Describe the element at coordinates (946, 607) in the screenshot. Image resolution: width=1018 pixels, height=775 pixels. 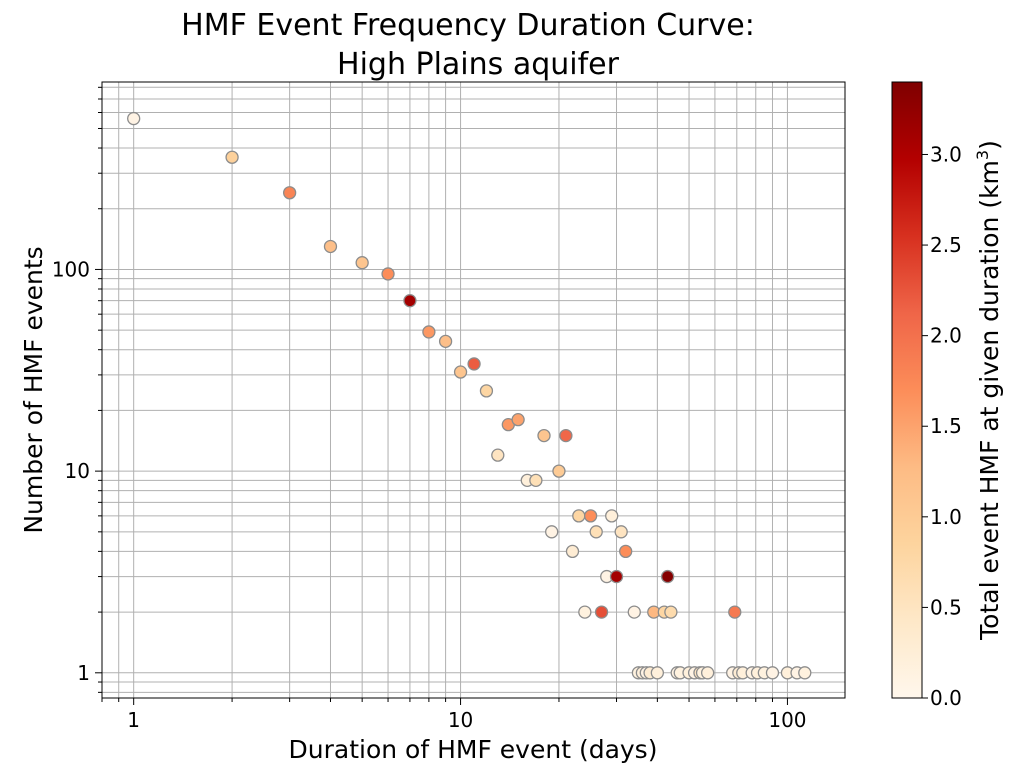
I see `colorbar-tick-label: 0.5` at that location.